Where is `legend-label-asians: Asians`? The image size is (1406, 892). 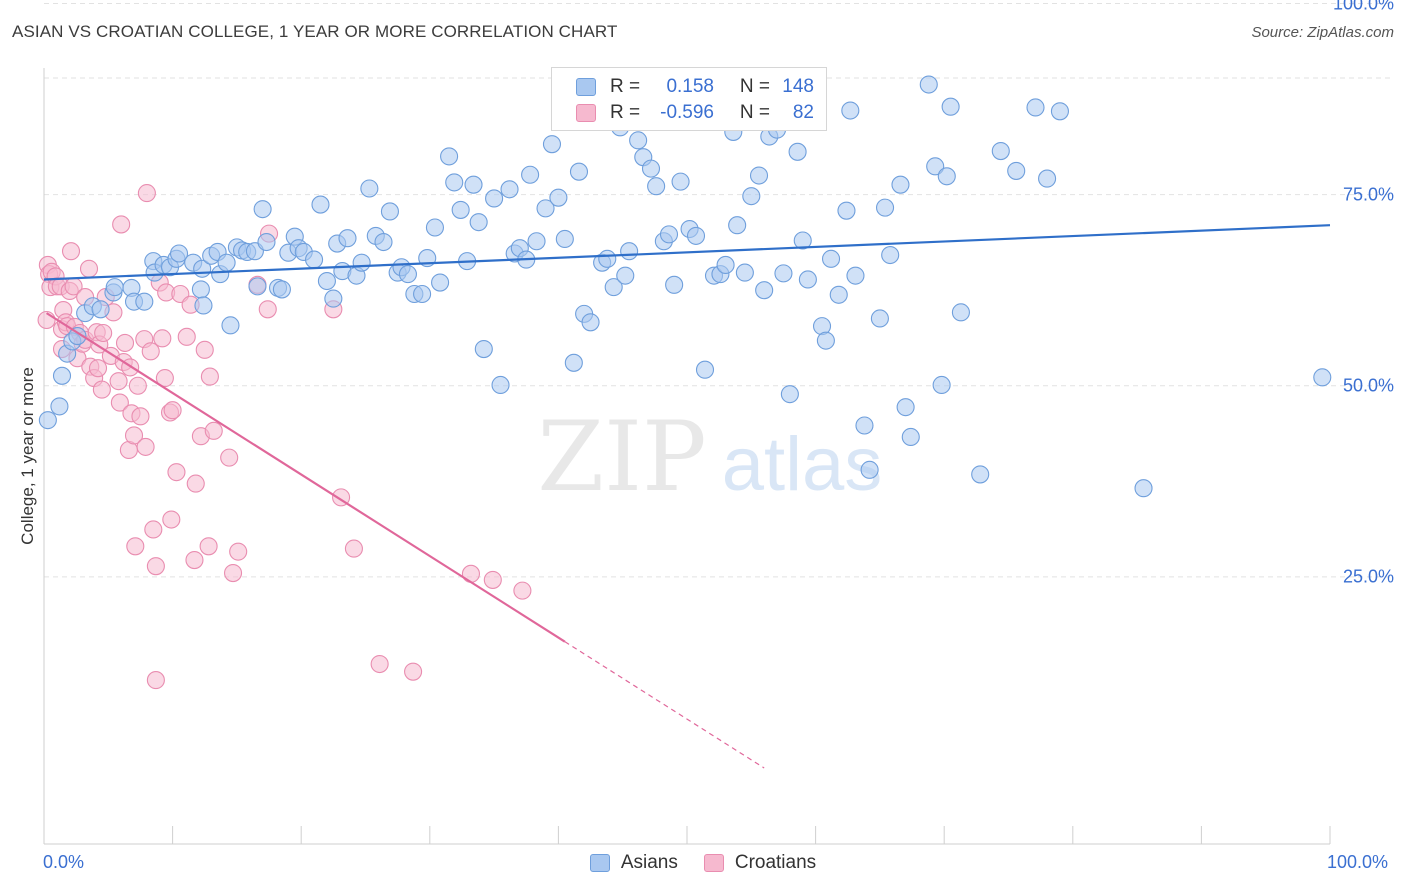 legend-label-asians: Asians is located at coordinates (649, 862).